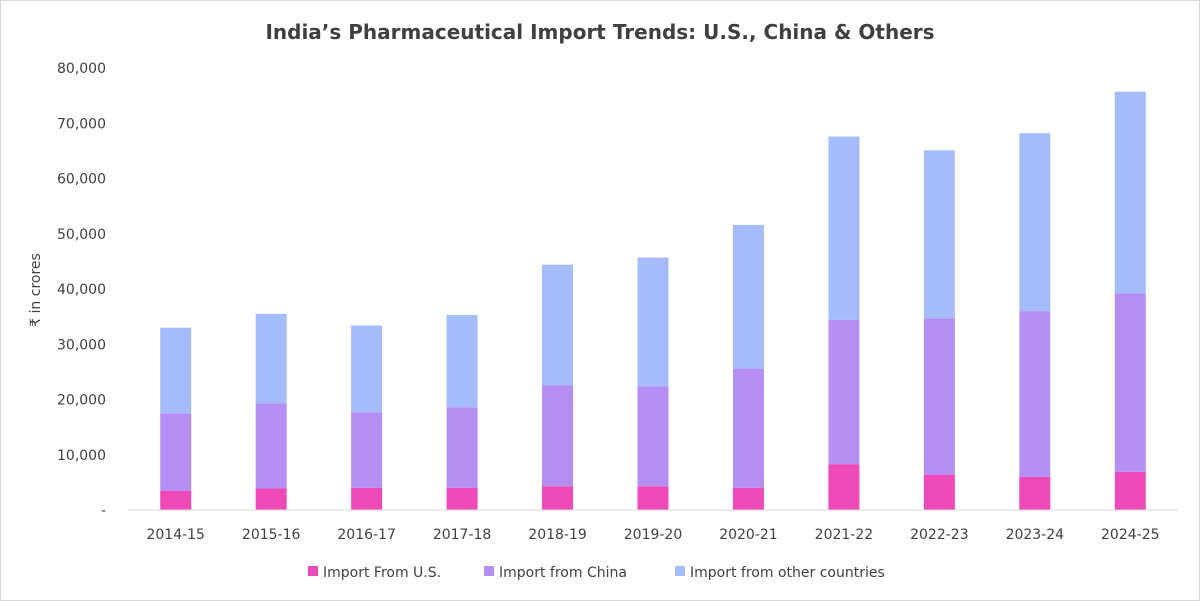  Describe the element at coordinates (787, 573) in the screenshot. I see `legend-label: Import from other countries` at that location.